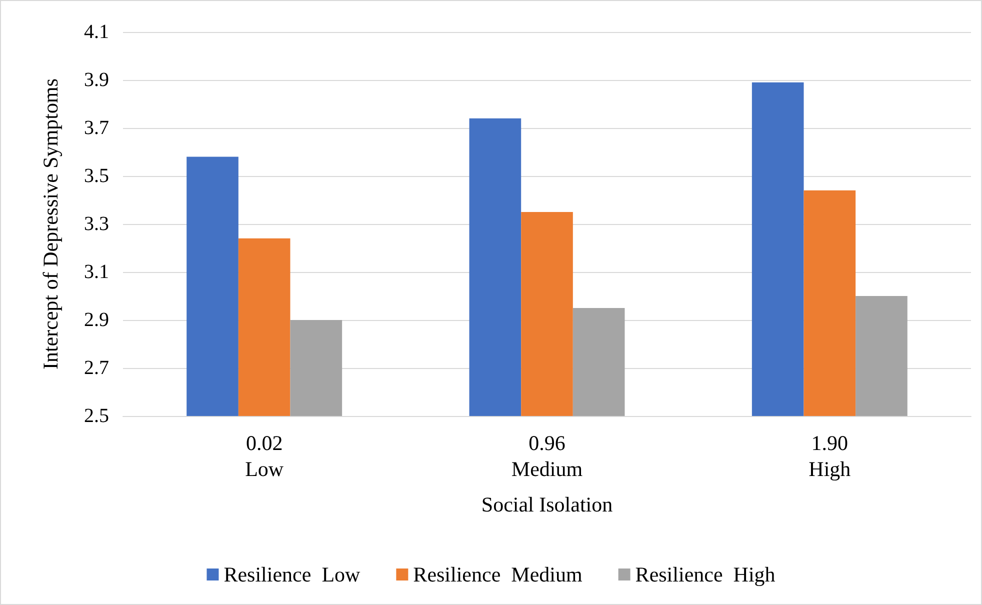 This screenshot has width=982, height=605. Describe the element at coordinates (96, 272) in the screenshot. I see `y-tick-label: 3.1` at that location.